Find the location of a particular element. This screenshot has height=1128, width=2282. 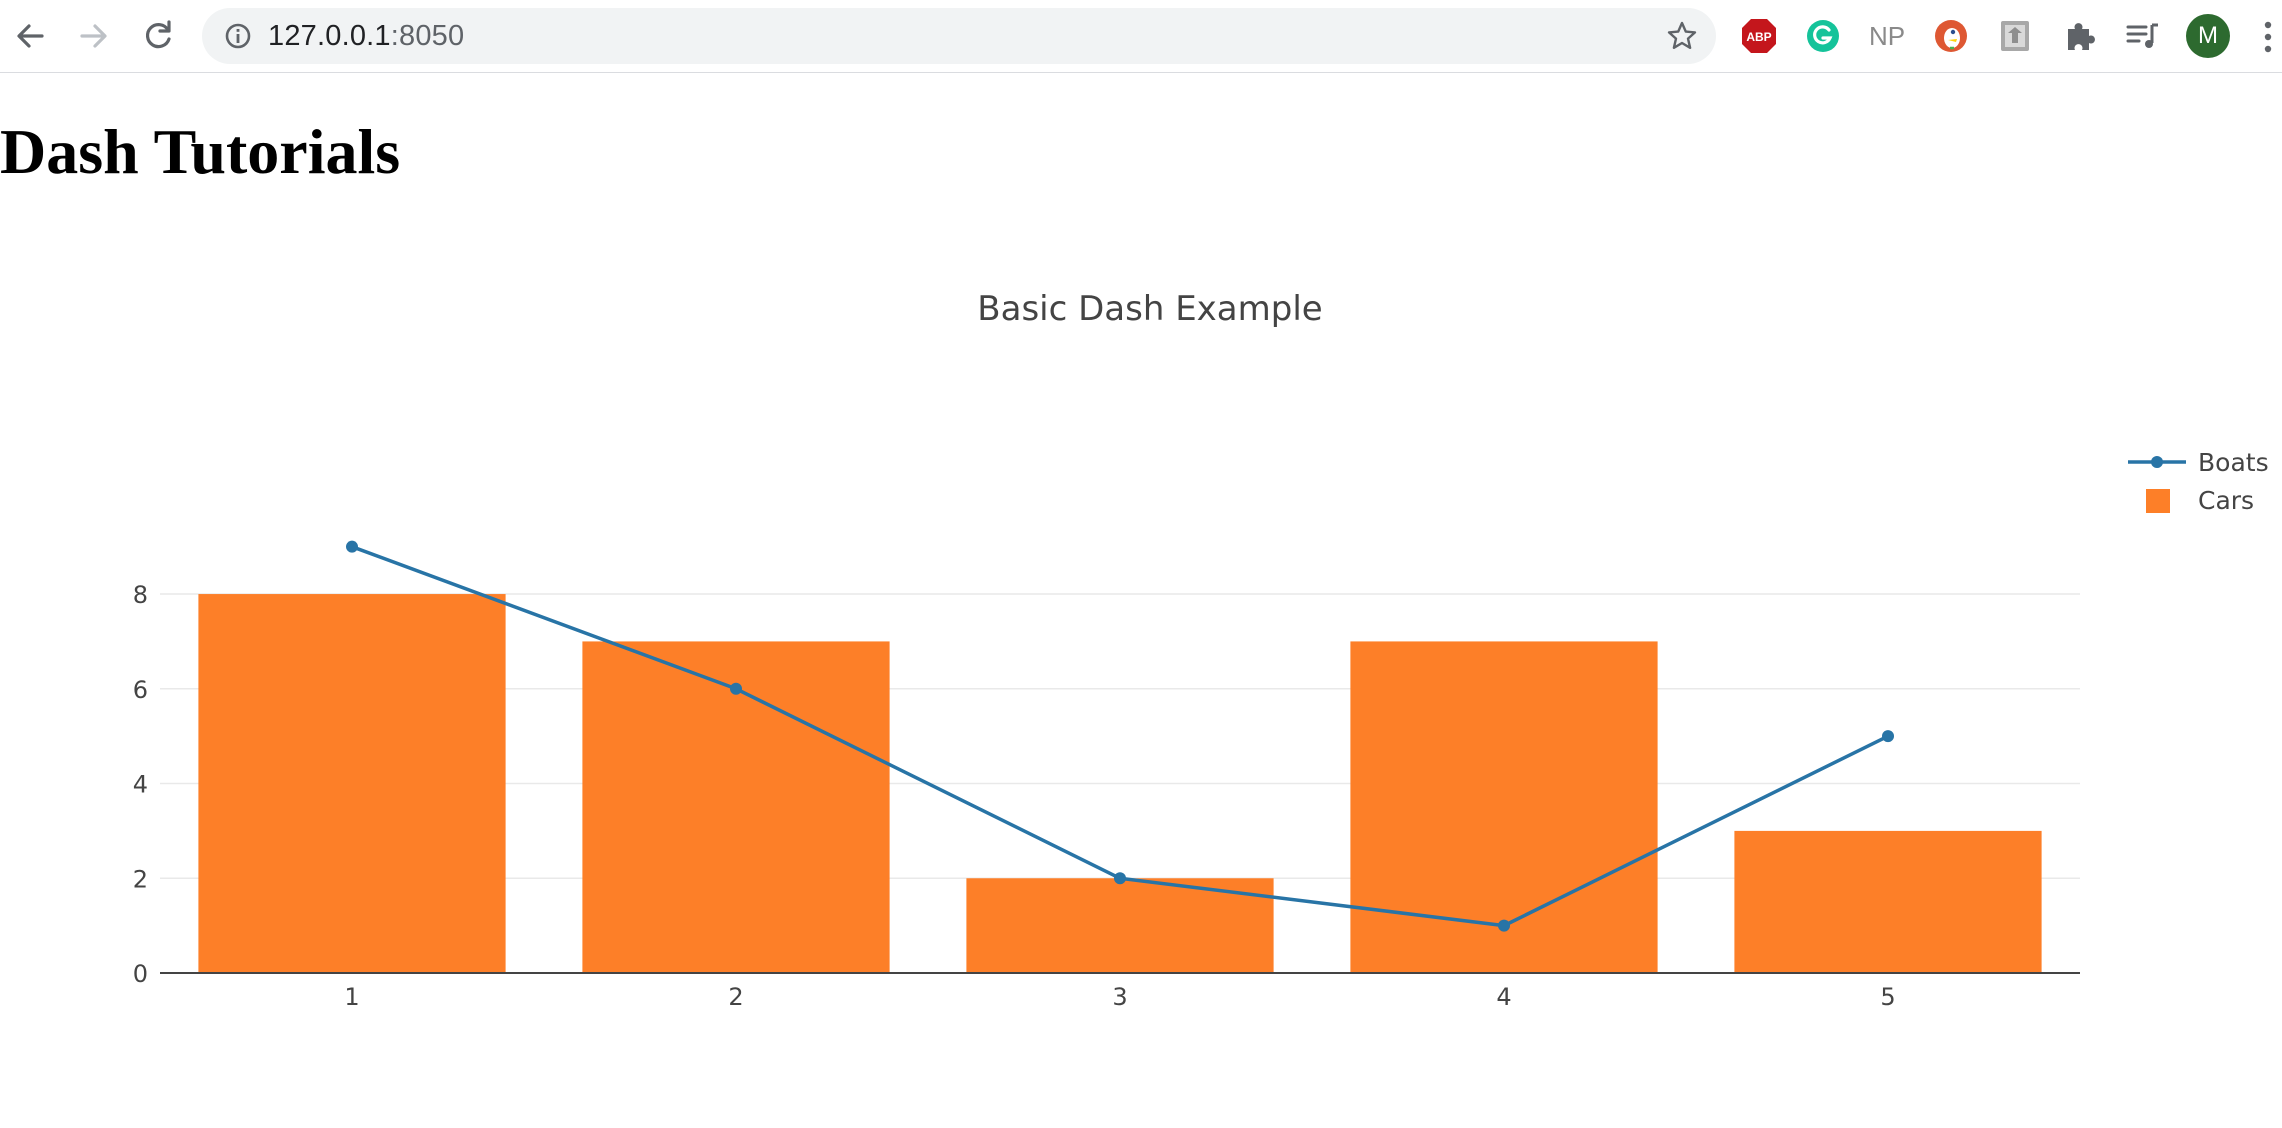

x-tick-label: 2 is located at coordinates (735, 997).